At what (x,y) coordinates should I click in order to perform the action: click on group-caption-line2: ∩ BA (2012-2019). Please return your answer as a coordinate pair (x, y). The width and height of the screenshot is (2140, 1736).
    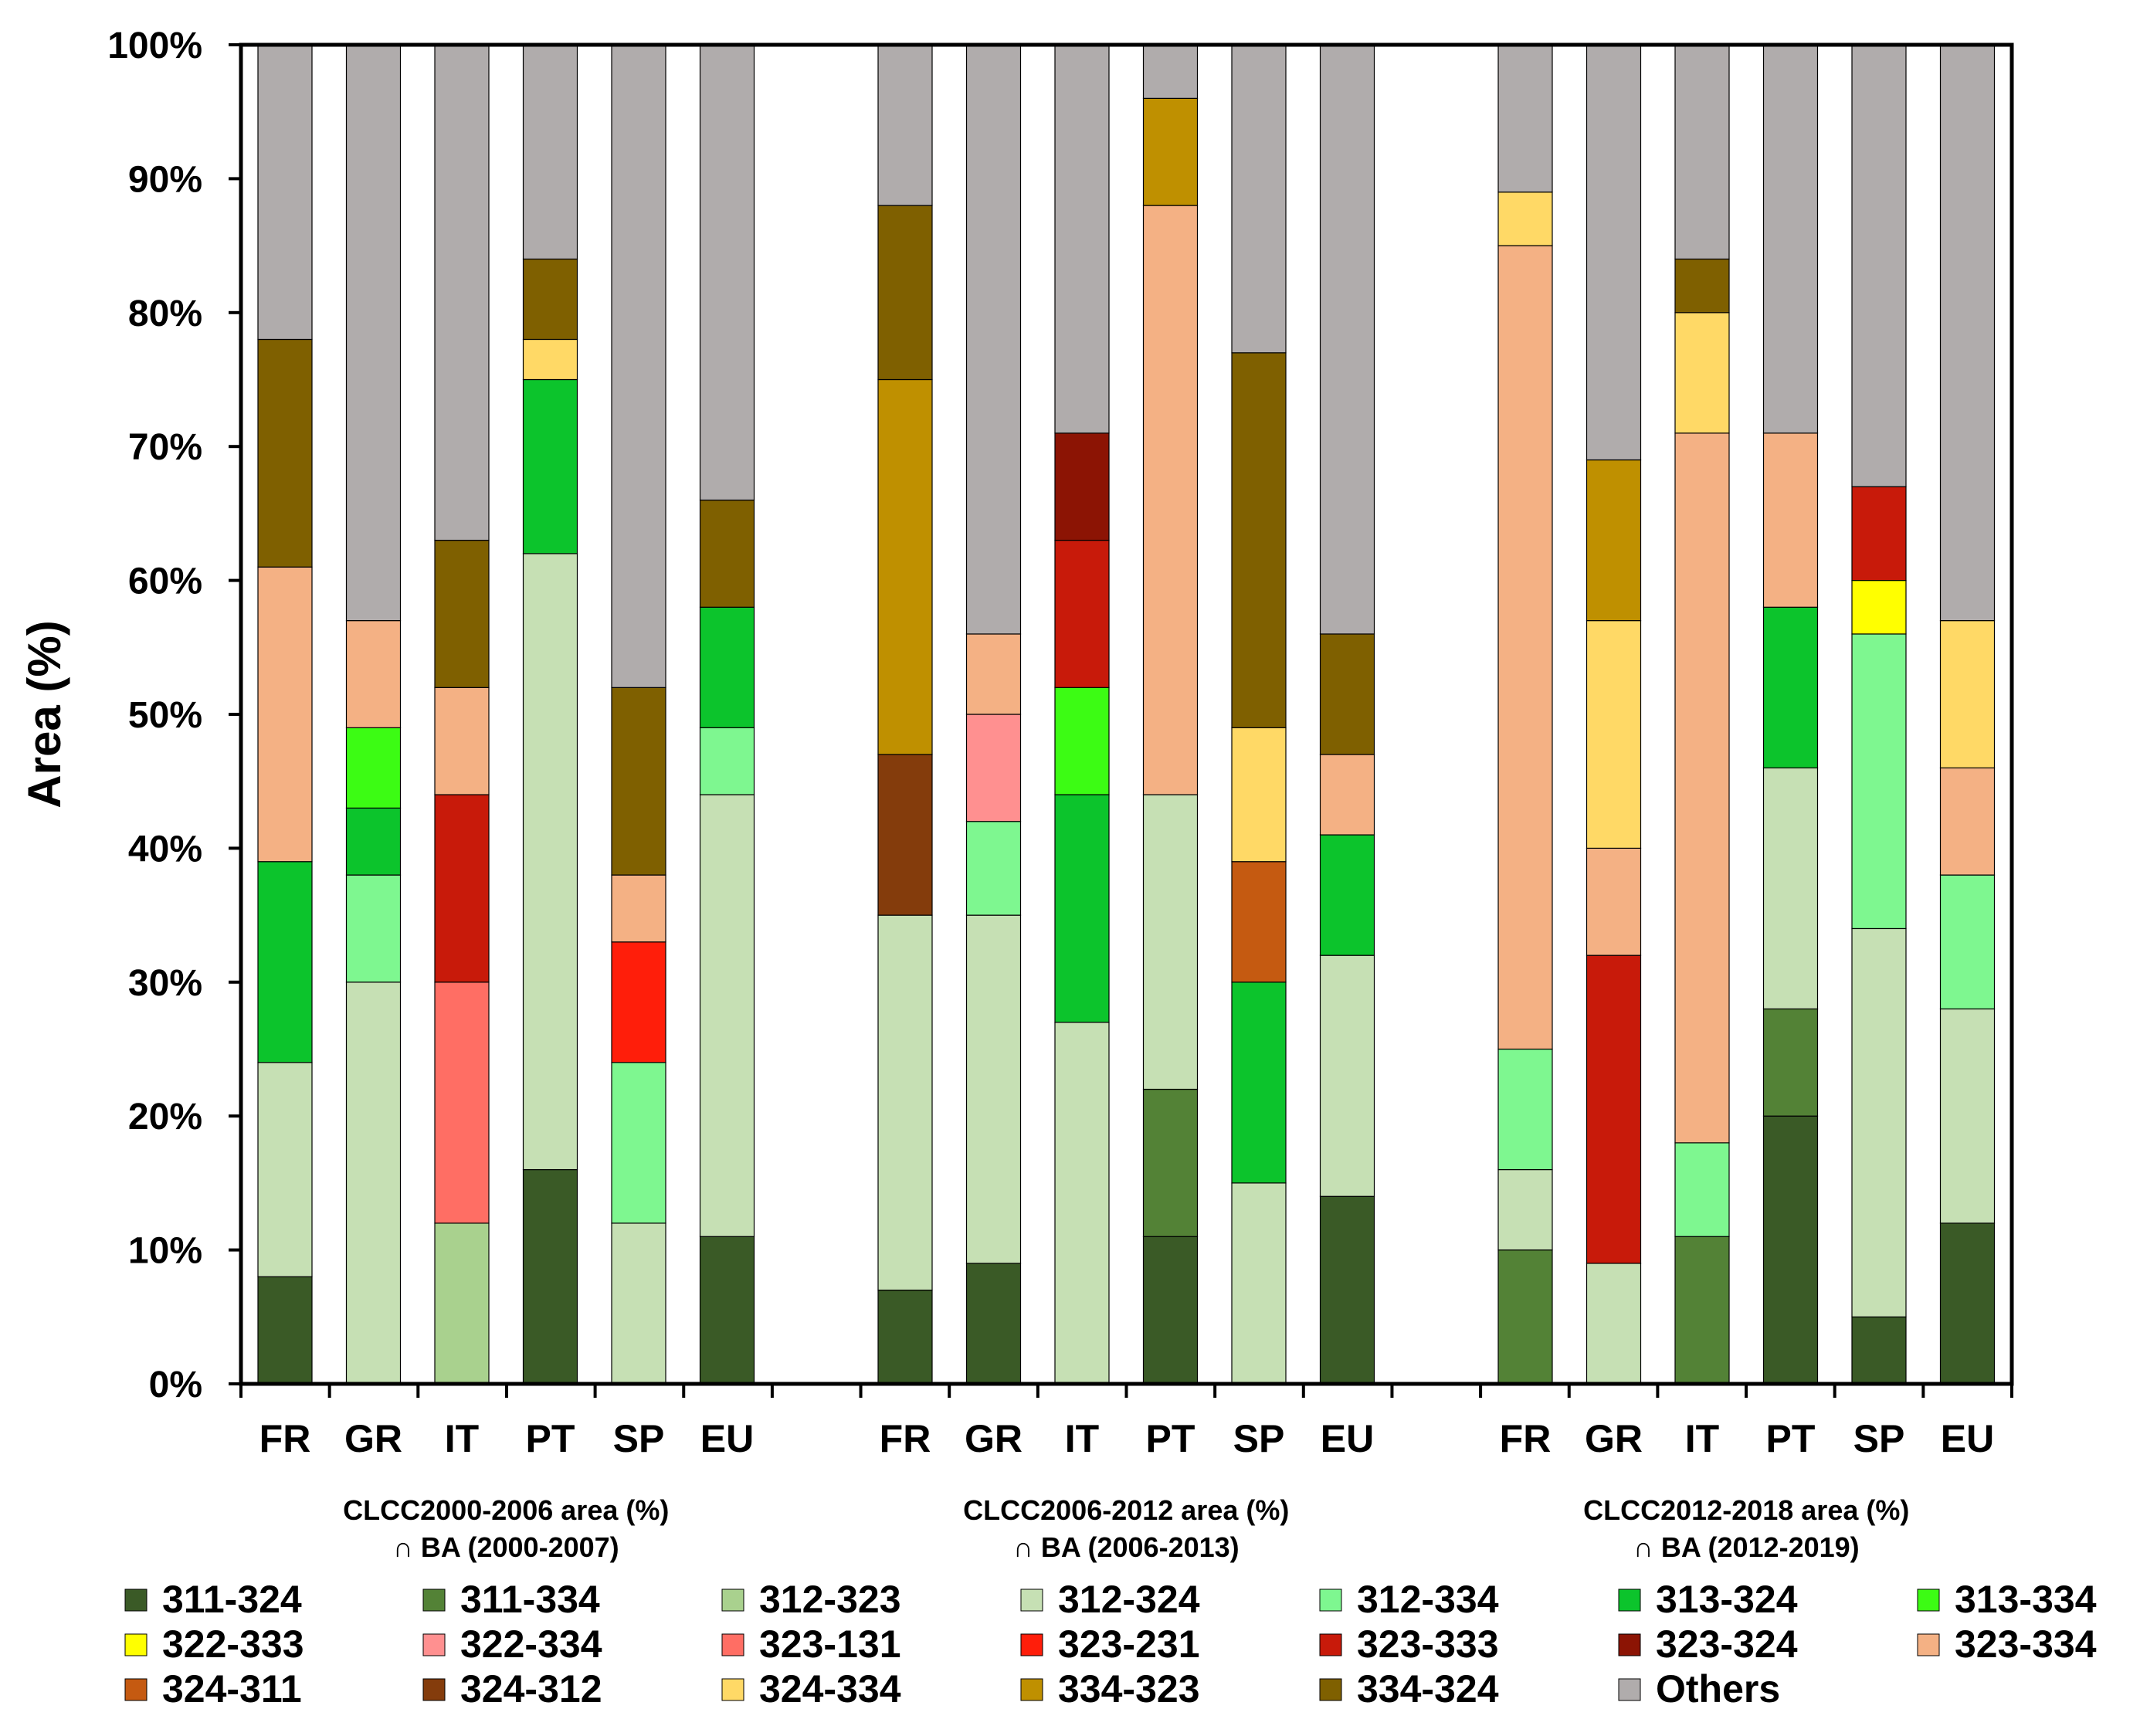
    Looking at the image, I should click on (1746, 1547).